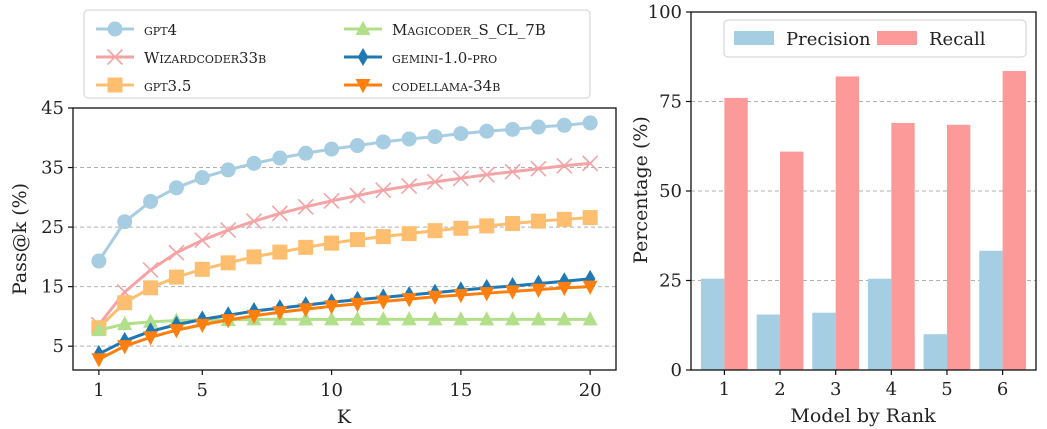 This screenshot has height=429, width=1047. What do you see at coordinates (724, 389) in the screenshot?
I see `bar-chart-x-tick-label: 1` at bounding box center [724, 389].